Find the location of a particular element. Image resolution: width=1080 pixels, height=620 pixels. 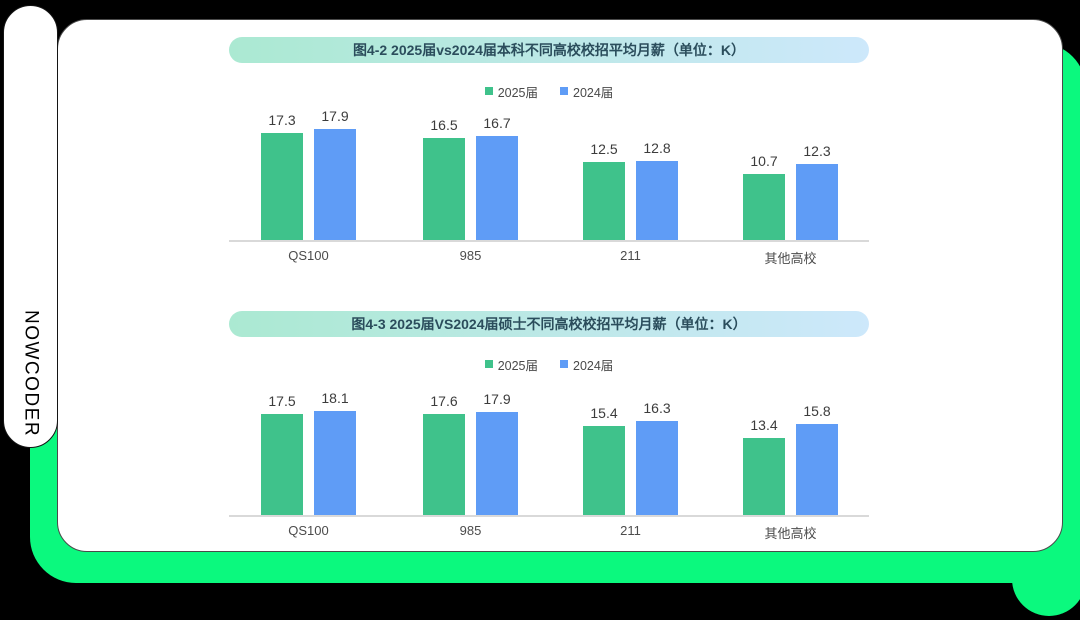

bar-value-label: 12.3 is located at coordinates (817, 151).